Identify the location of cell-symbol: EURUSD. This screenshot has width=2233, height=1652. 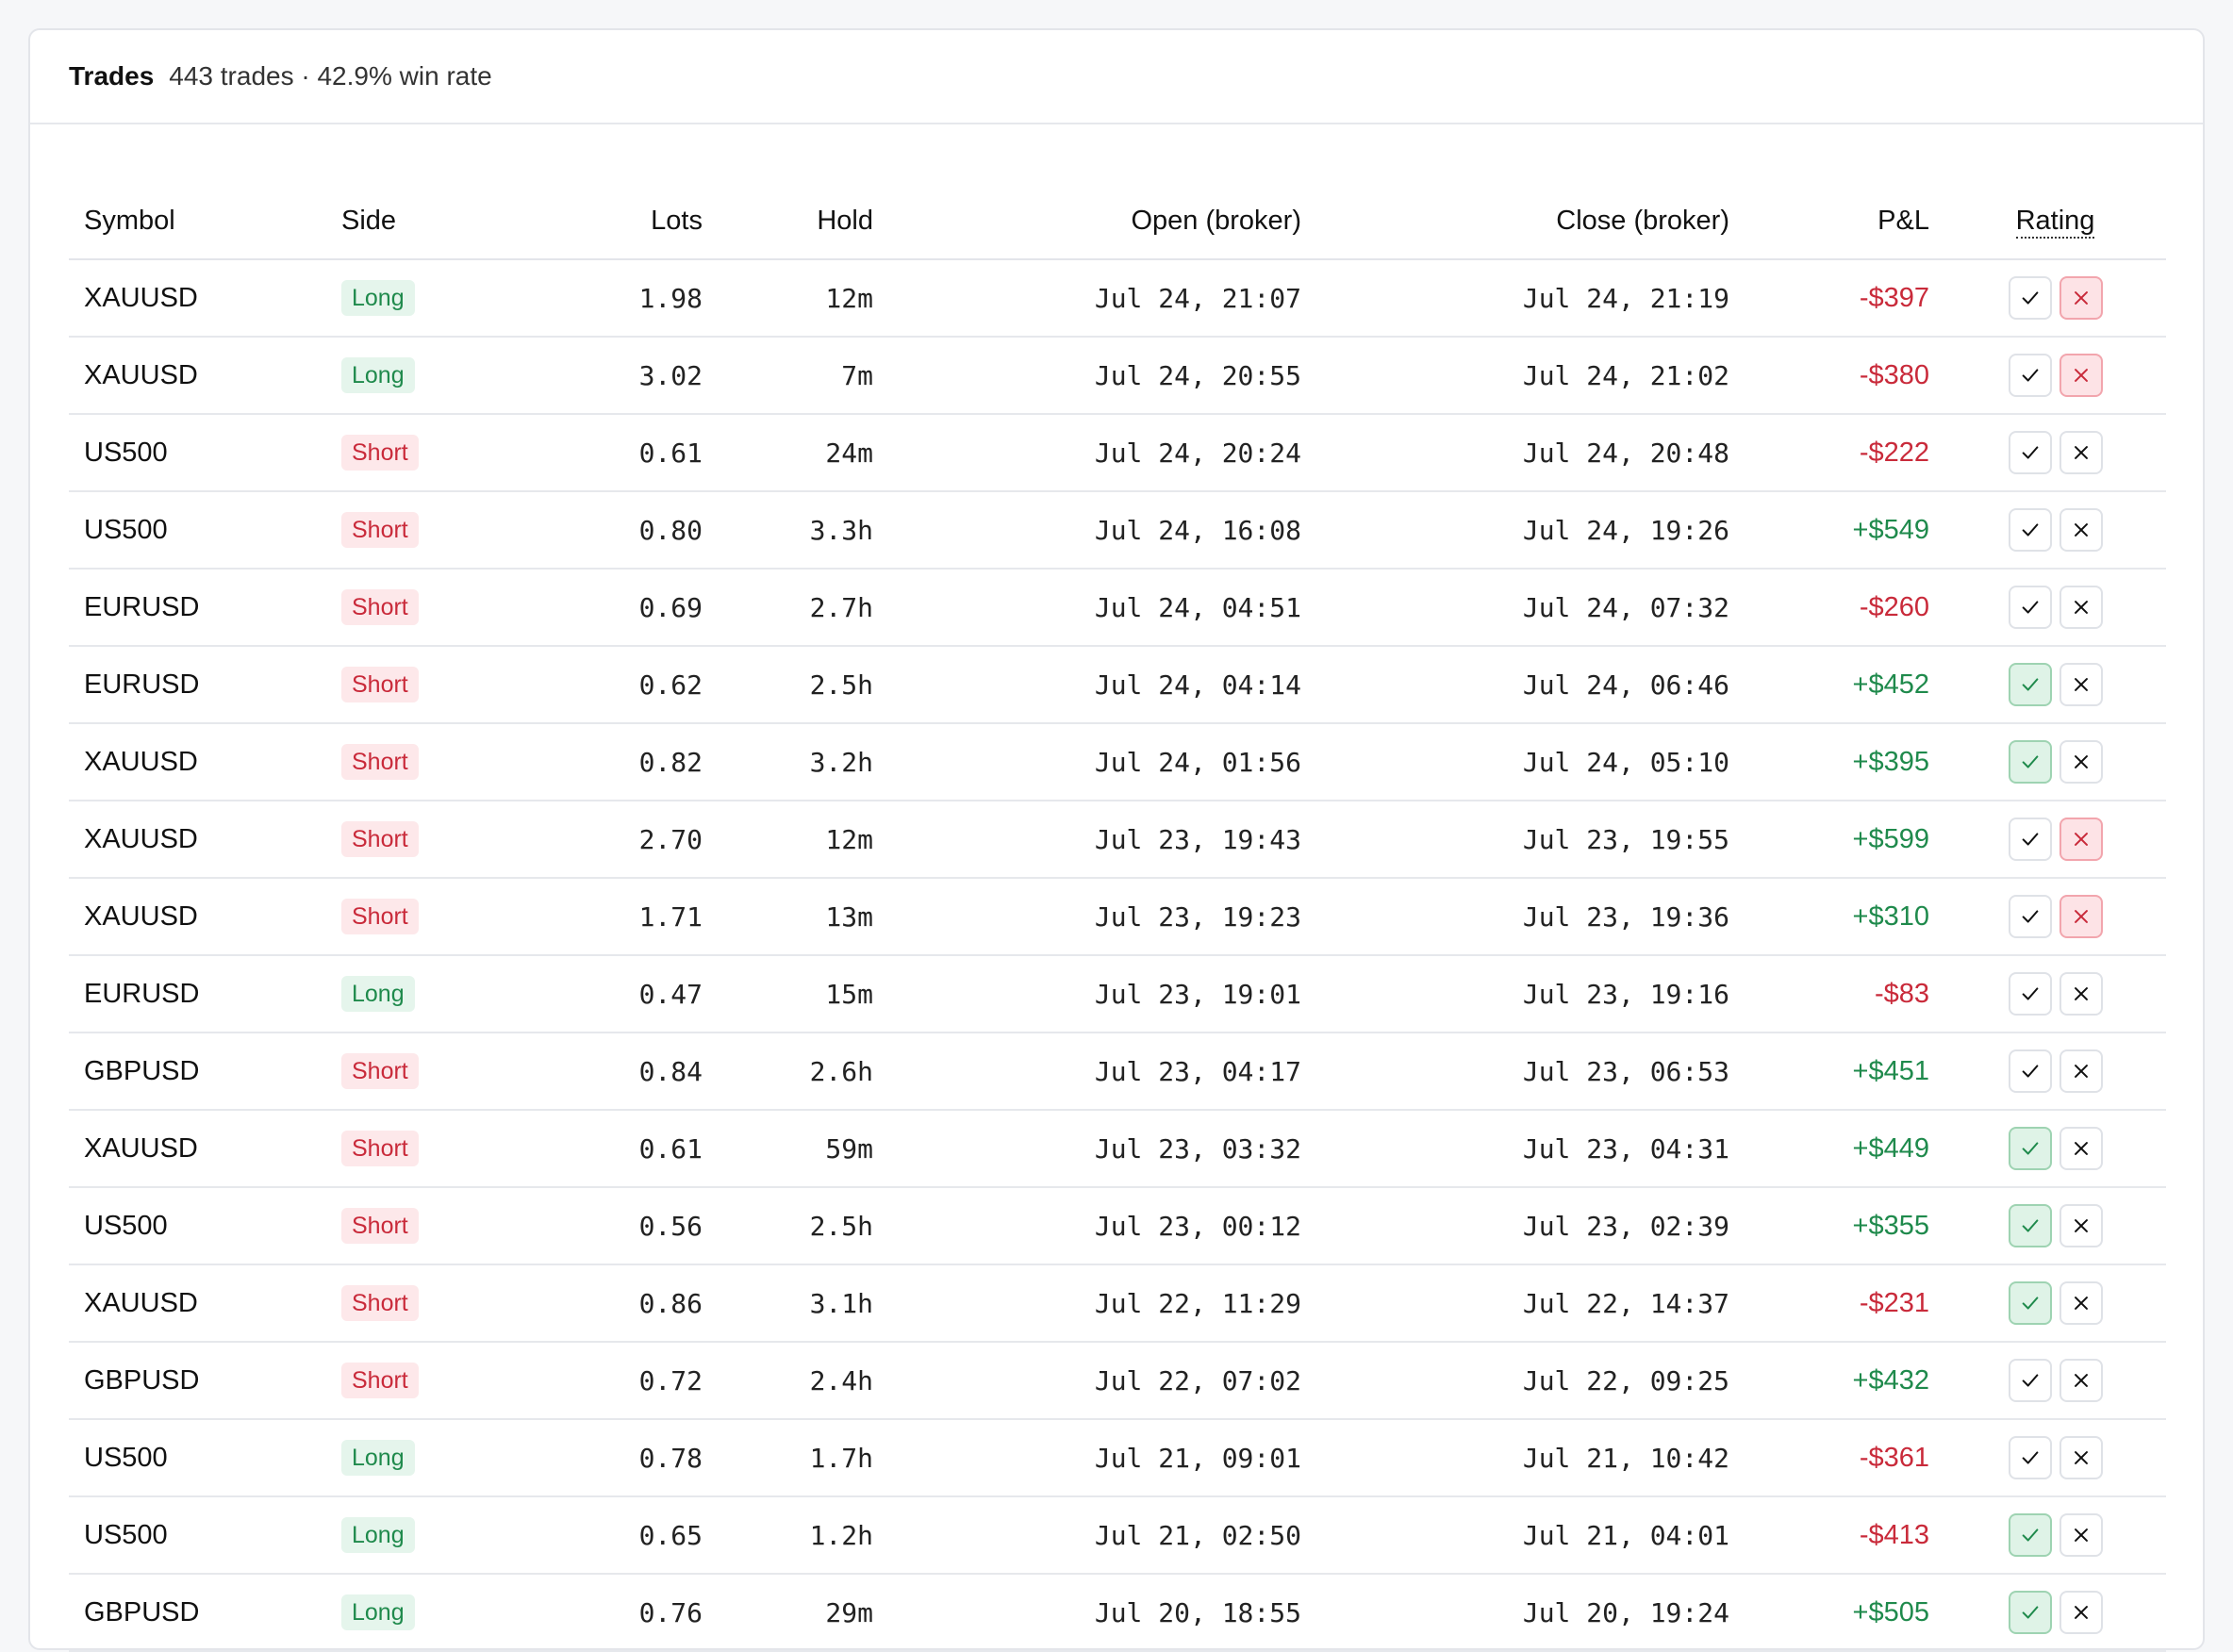
(198, 994).